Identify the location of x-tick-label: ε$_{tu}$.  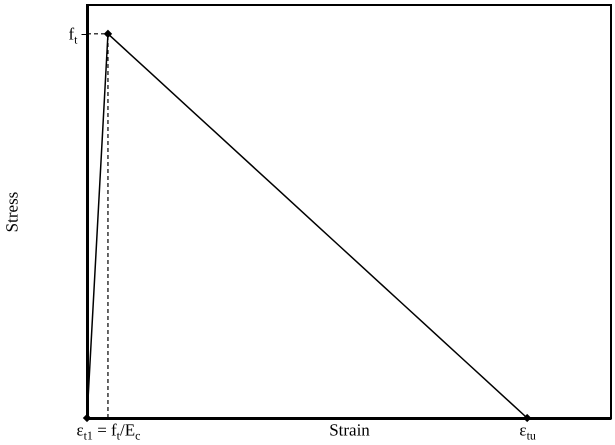
(527, 431).